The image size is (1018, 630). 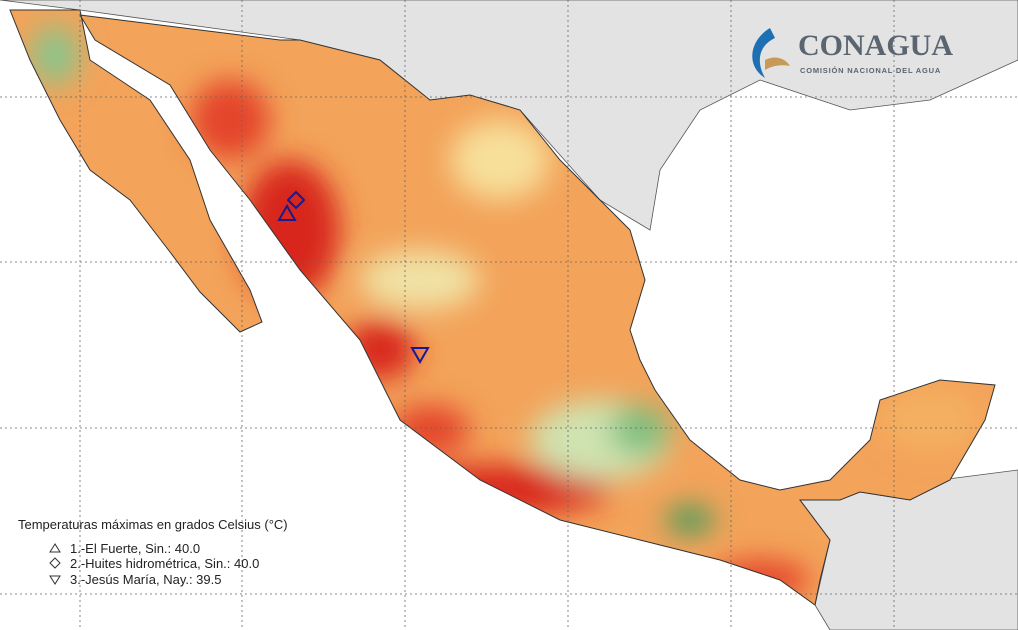 I want to click on marker-triangle, so click(x=287, y=212).